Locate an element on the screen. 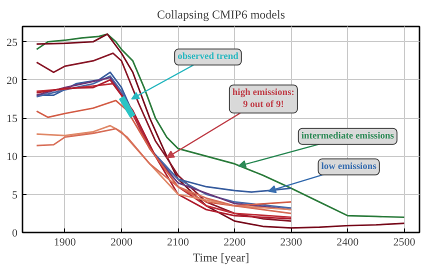 Image resolution: width=425 pixels, height=267 pixels. annotation: intermediate emissions is located at coordinates (347, 136).